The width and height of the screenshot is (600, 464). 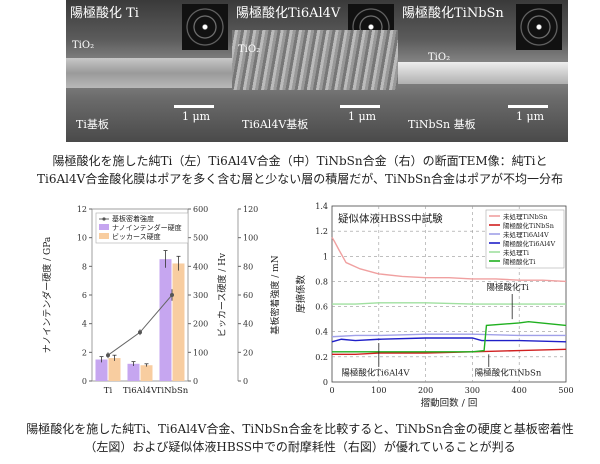 What do you see at coordinates (275, 294) in the screenshot?
I see `y-axis-label-right2: 基板密着強度 / mN` at bounding box center [275, 294].